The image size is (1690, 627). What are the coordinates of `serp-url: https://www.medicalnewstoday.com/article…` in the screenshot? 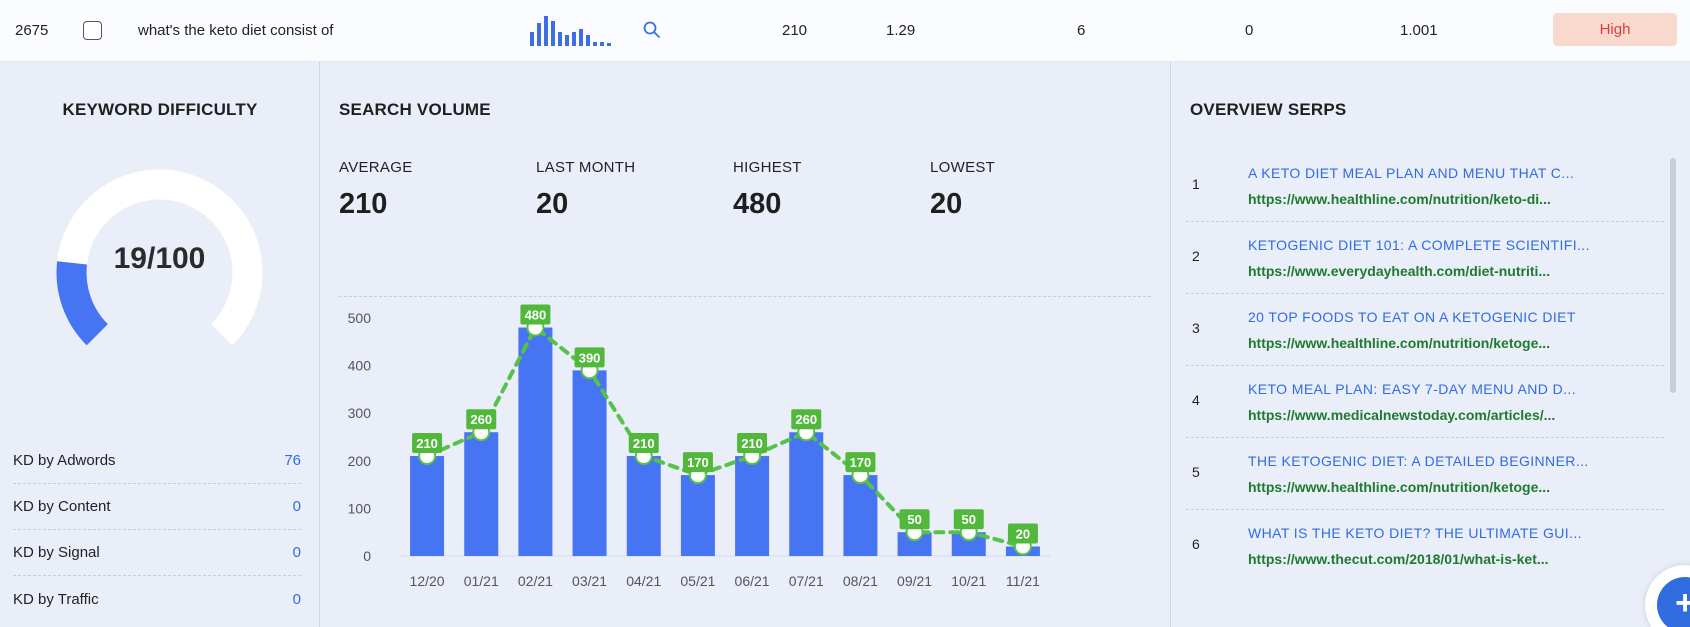 It's located at (1402, 415).